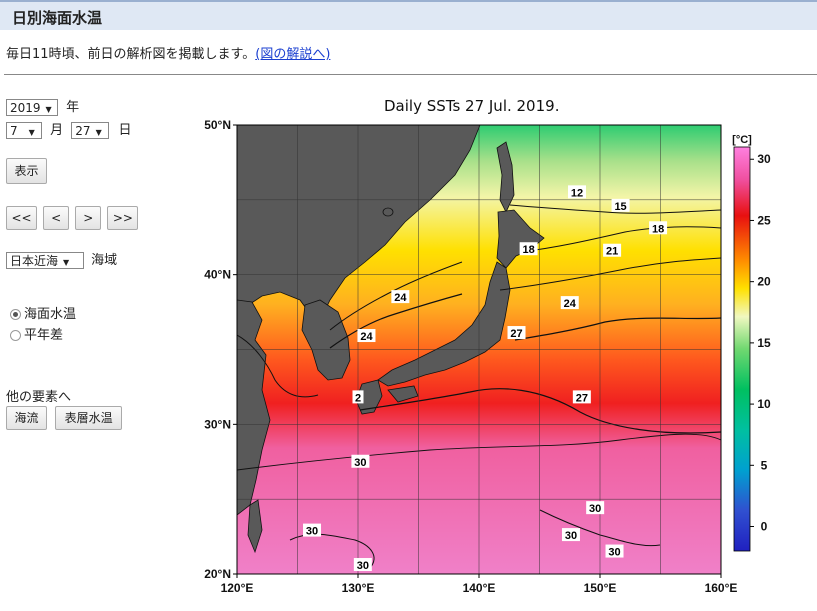  I want to click on page-header: 日別海面水温, so click(408, 15).